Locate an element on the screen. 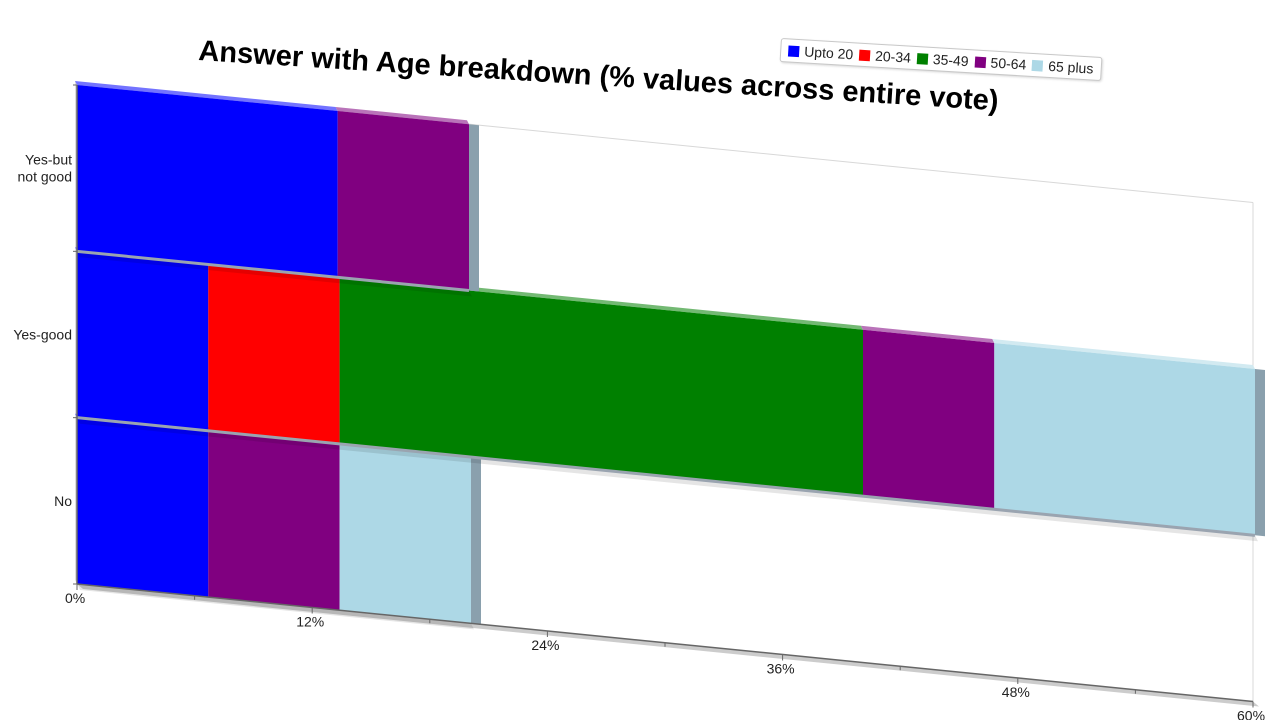 The height and width of the screenshot is (720, 1280). legend-label: Upto 20 is located at coordinates (828, 53).